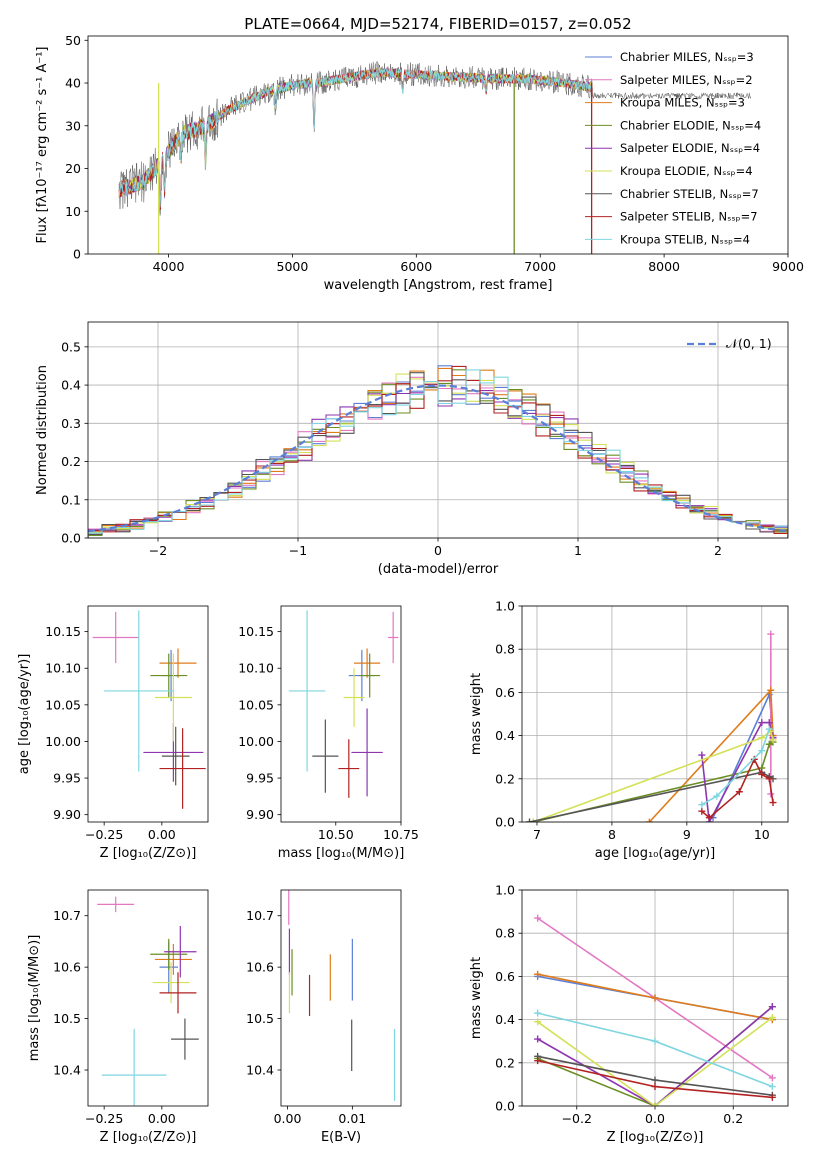  Describe the element at coordinates (612, 834) in the screenshot. I see `x-tick-label: 8` at that location.